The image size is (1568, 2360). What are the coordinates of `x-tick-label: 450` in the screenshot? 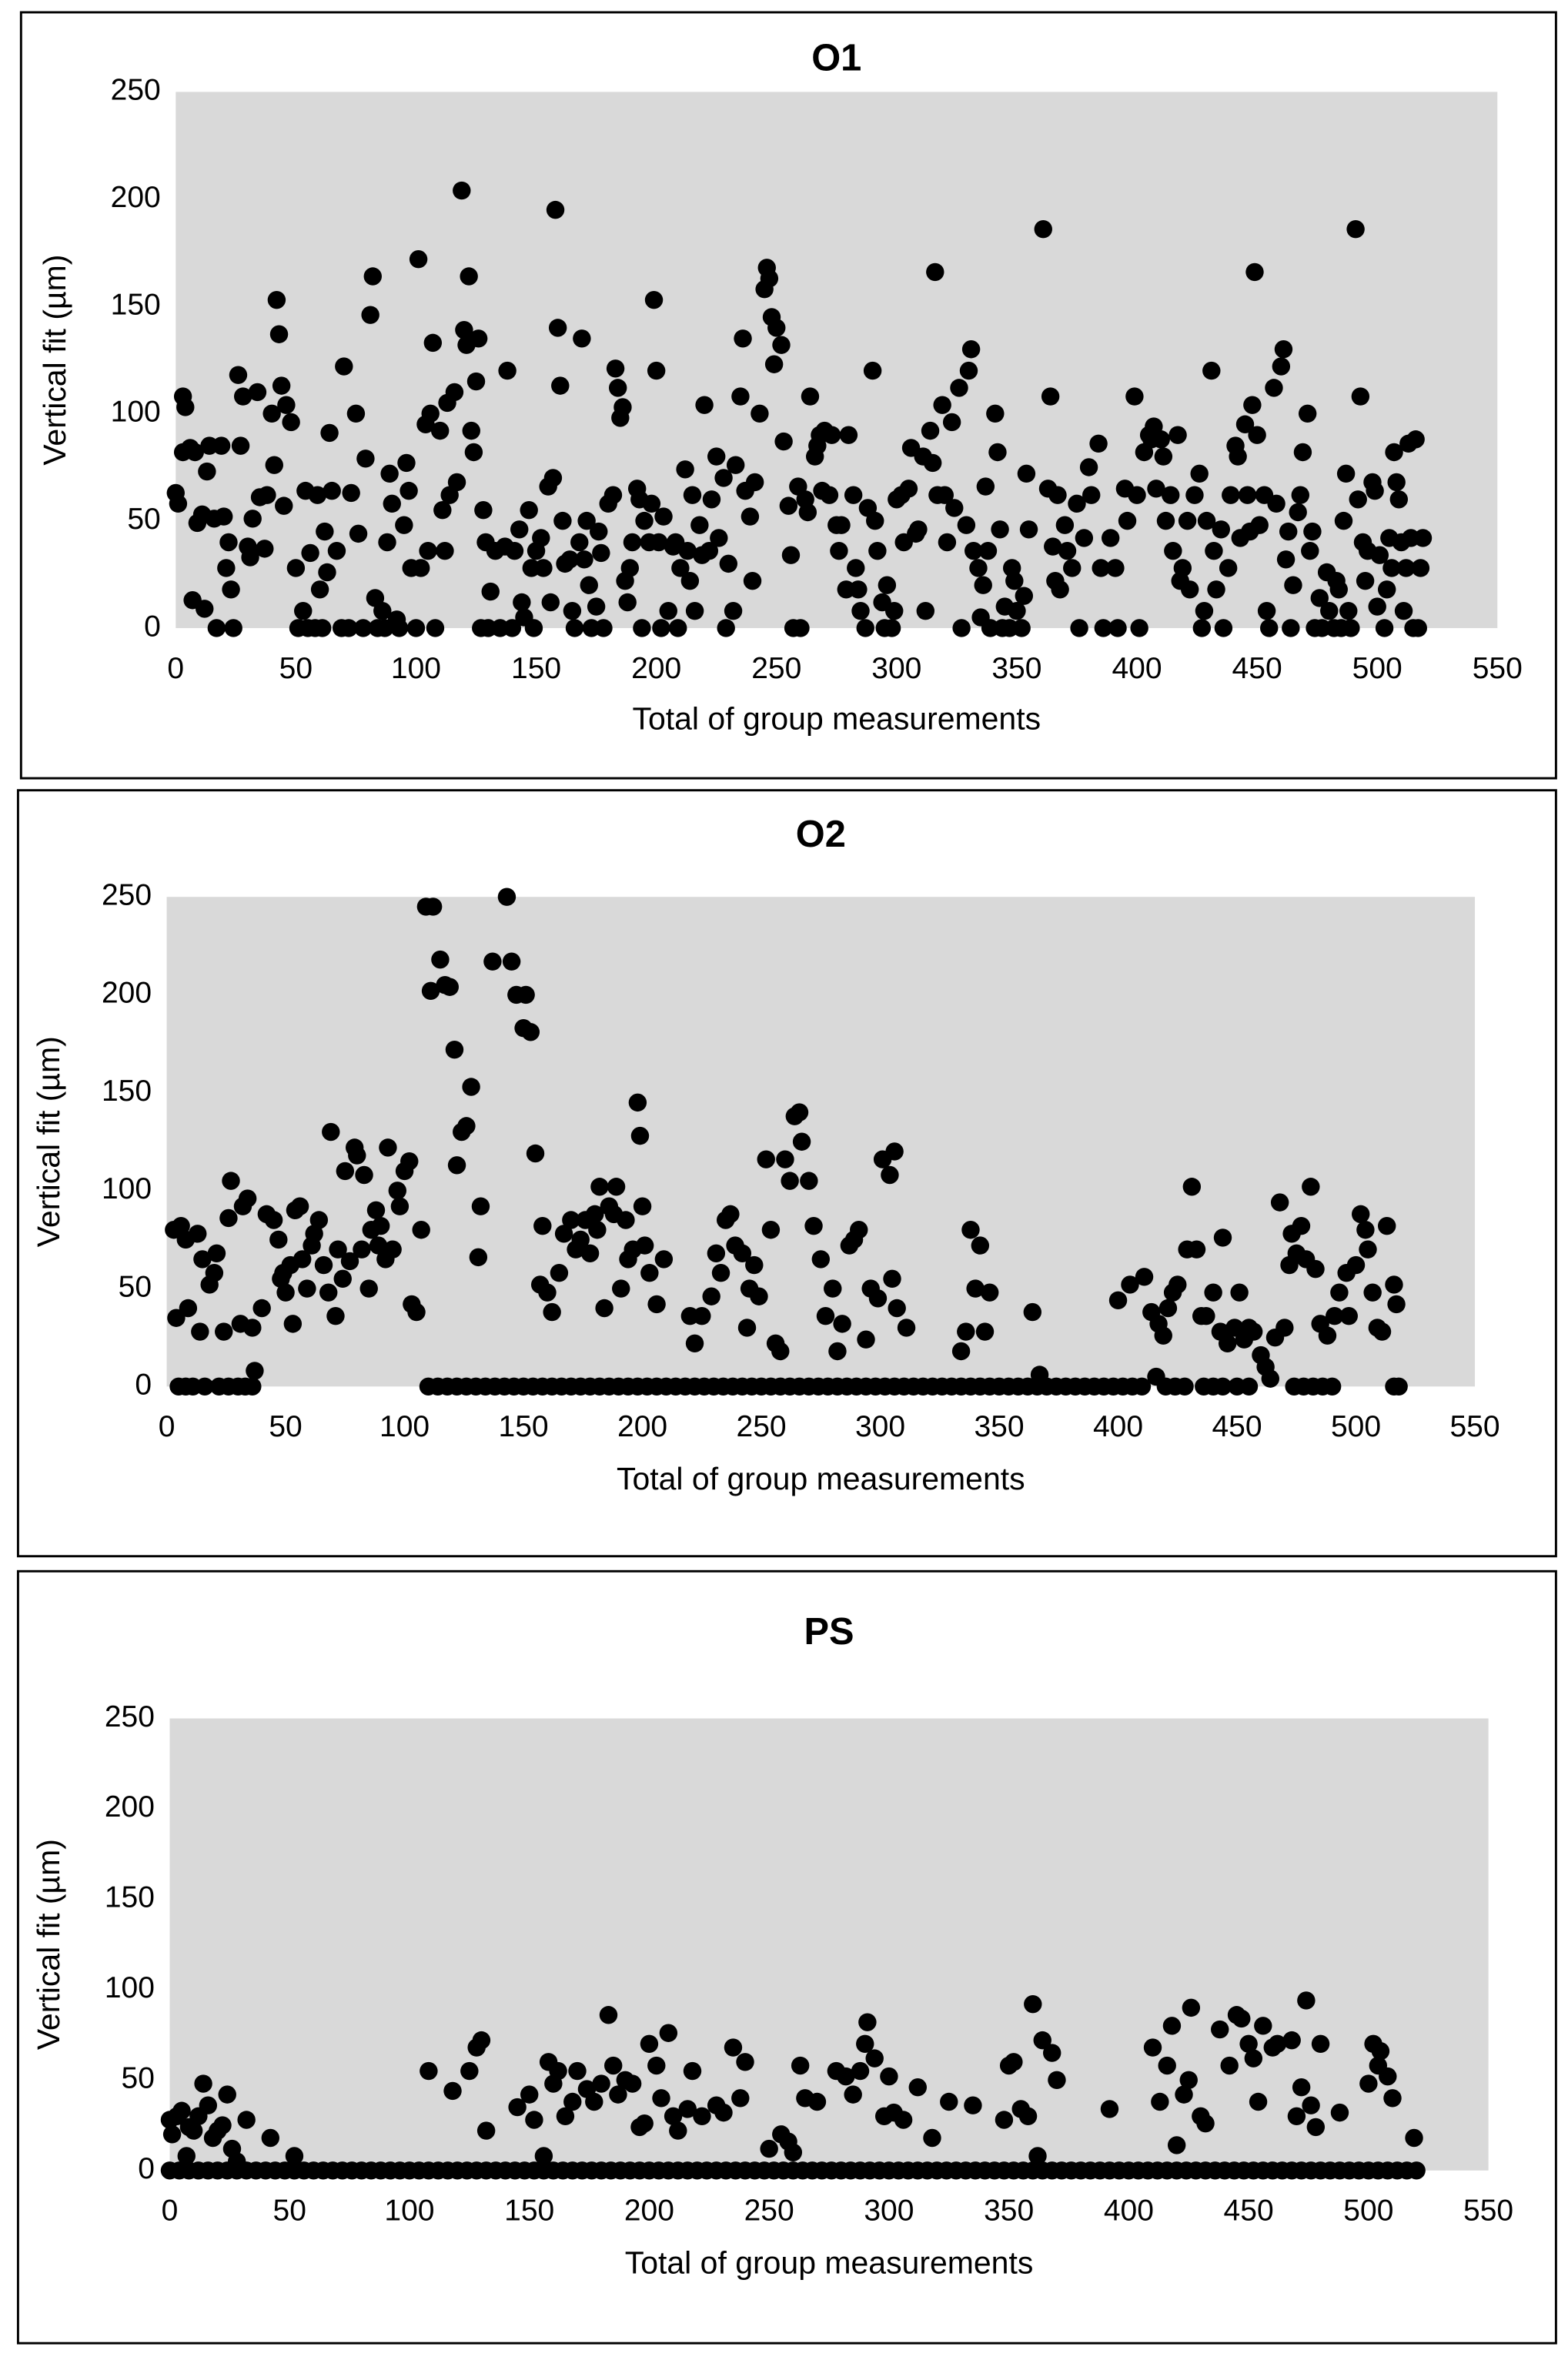 It's located at (1237, 1426).